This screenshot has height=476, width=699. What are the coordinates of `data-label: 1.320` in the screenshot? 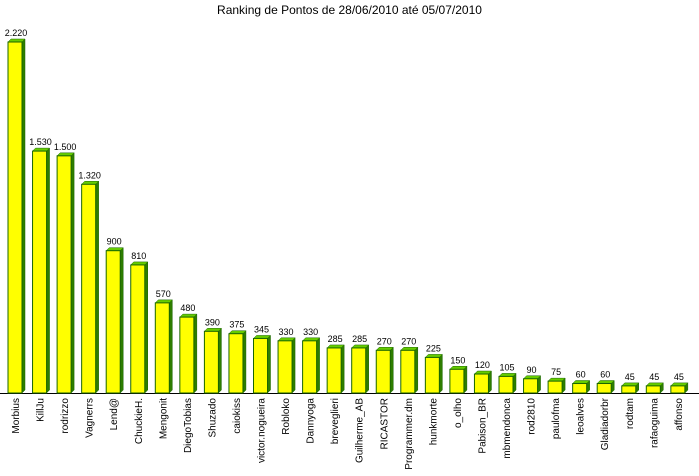 It's located at (89, 175).